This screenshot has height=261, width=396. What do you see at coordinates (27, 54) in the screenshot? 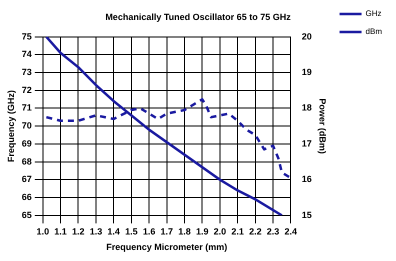
I see `y-tick-label: 74` at bounding box center [27, 54].